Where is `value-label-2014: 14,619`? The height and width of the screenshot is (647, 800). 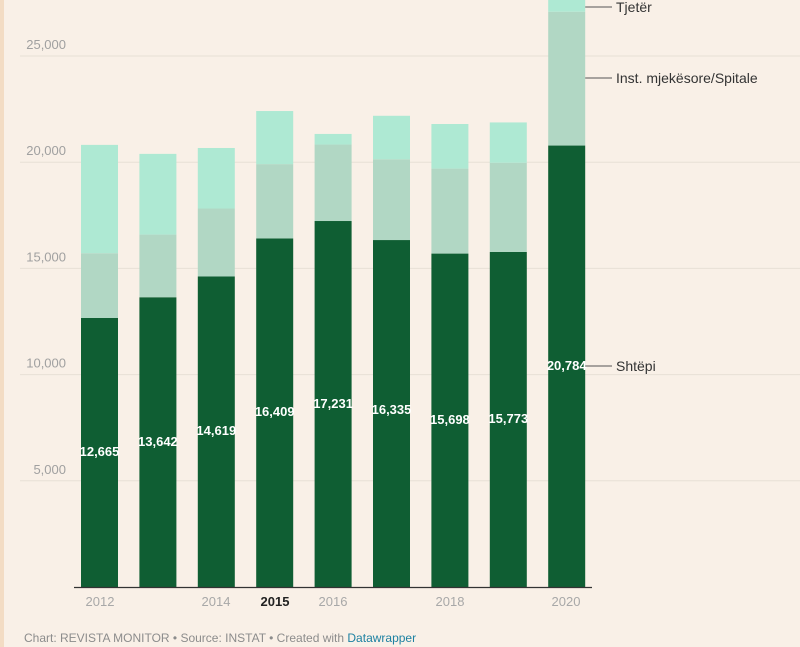 value-label-2014: 14,619 is located at coordinates (216, 430).